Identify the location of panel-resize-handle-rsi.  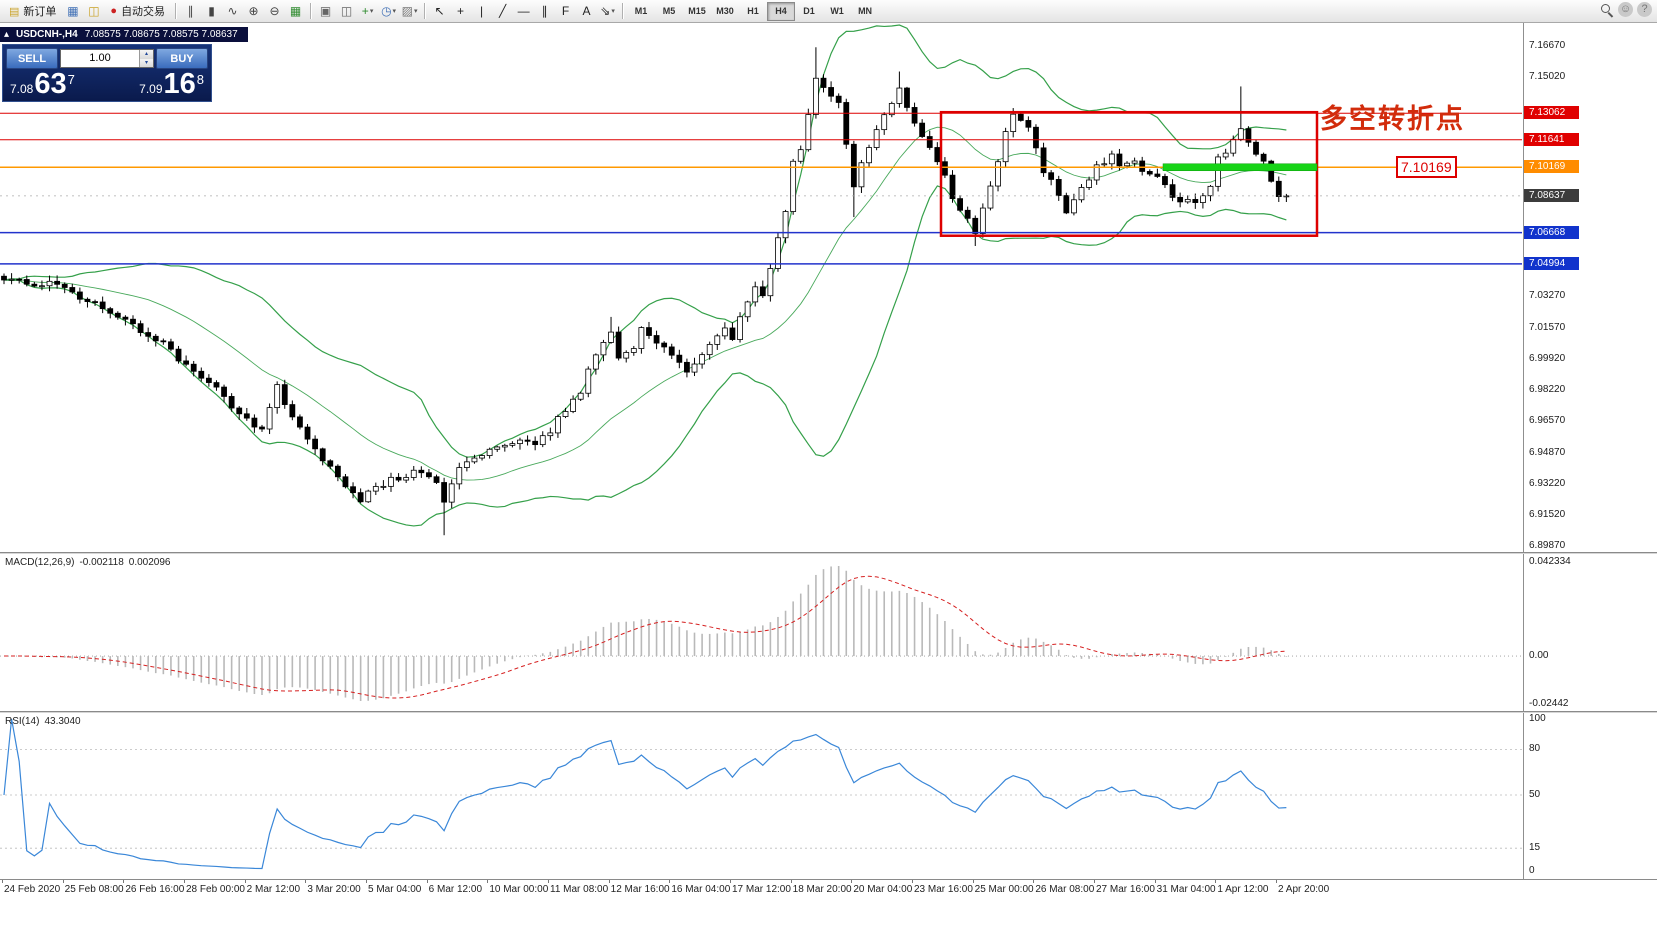
(828, 712).